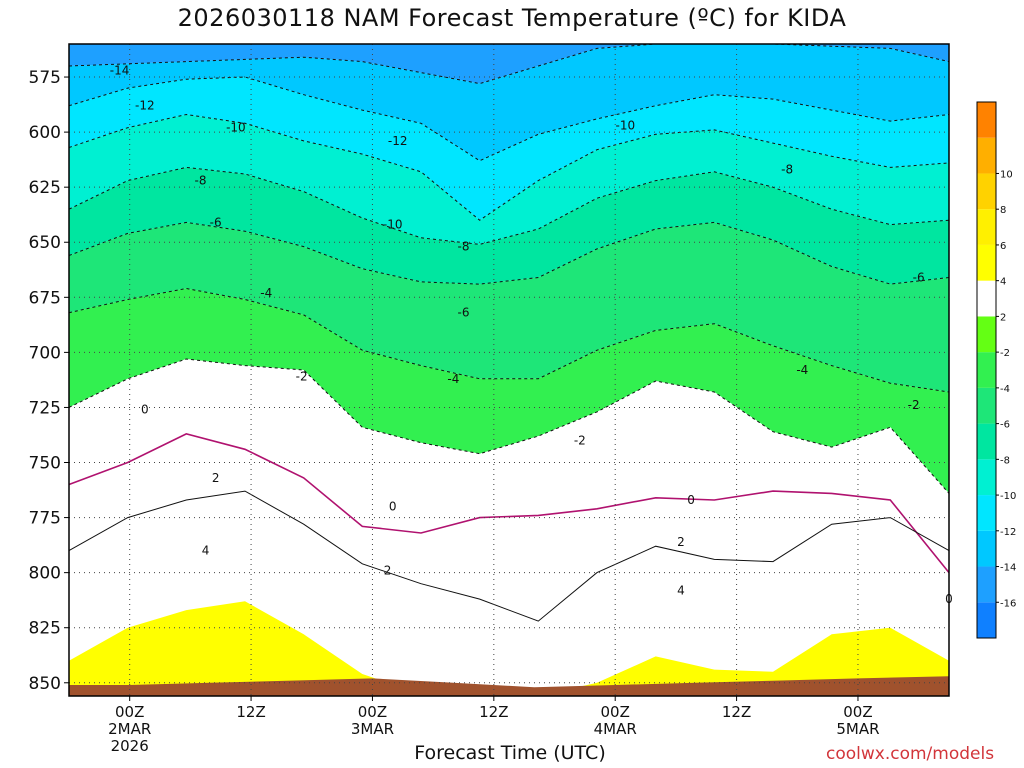 This screenshot has width=1024, height=768. I want to click on y-tick-label: 825, so click(45, 629).